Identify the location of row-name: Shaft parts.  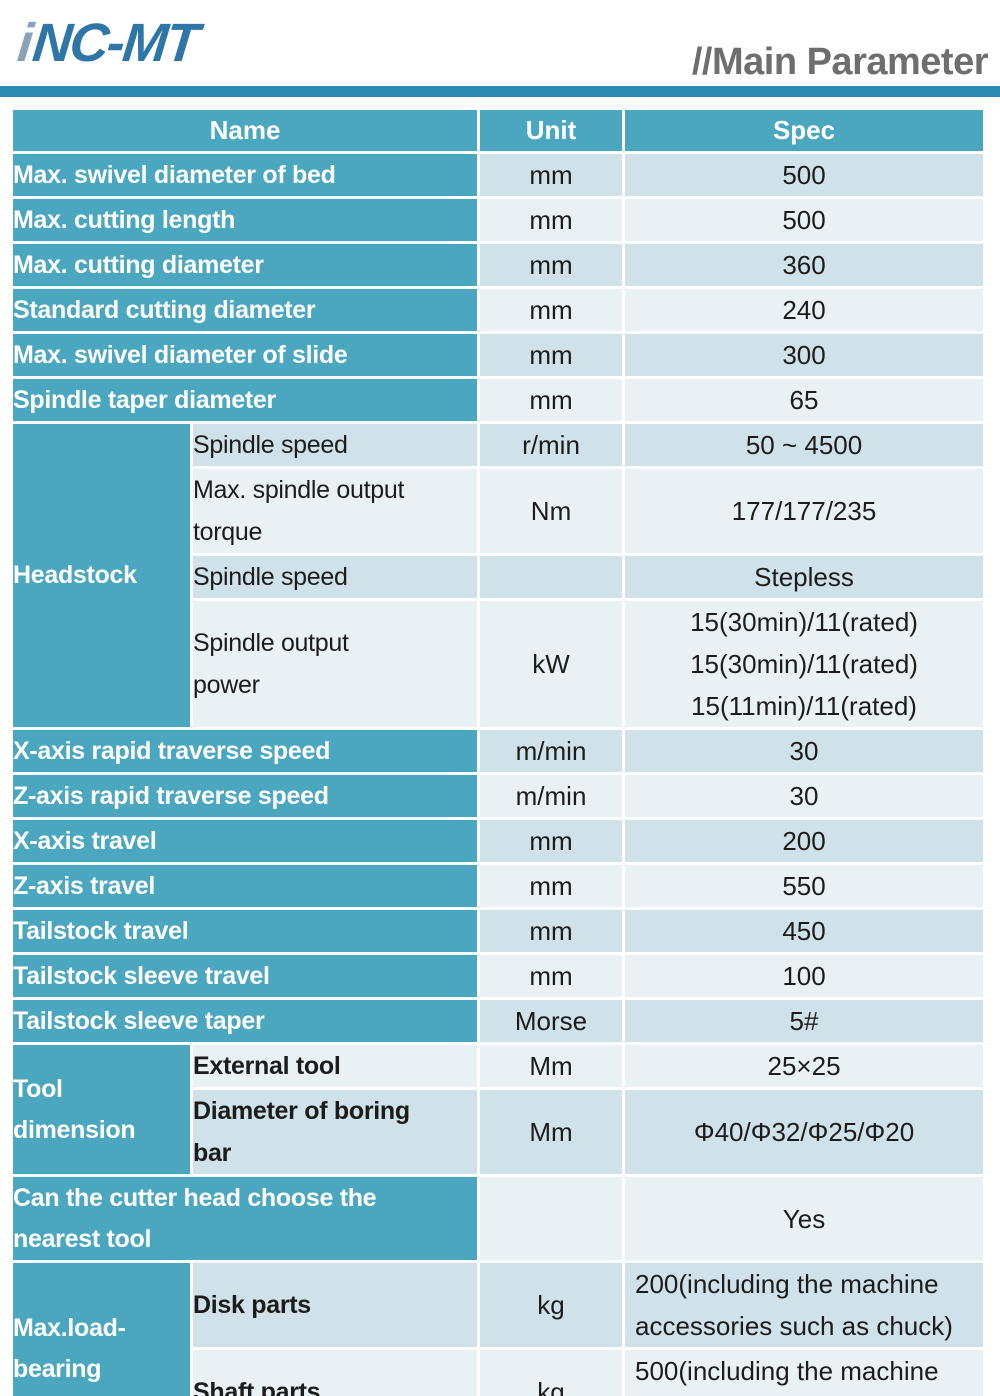
(257, 1387).